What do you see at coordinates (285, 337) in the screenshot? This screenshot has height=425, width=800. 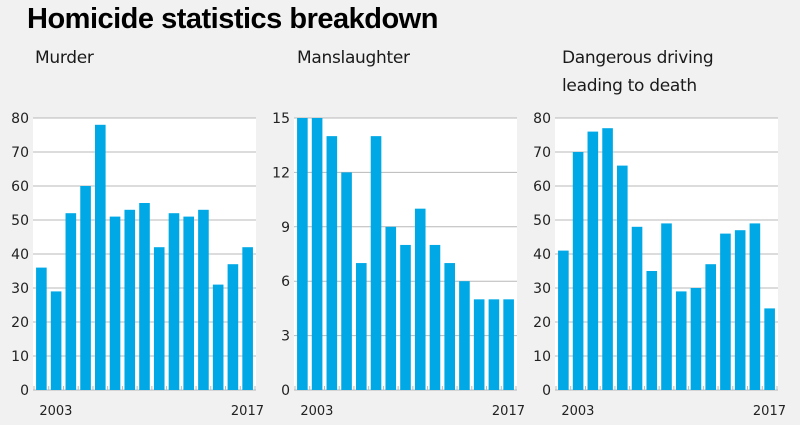 I see `y-tick-label: 3` at bounding box center [285, 337].